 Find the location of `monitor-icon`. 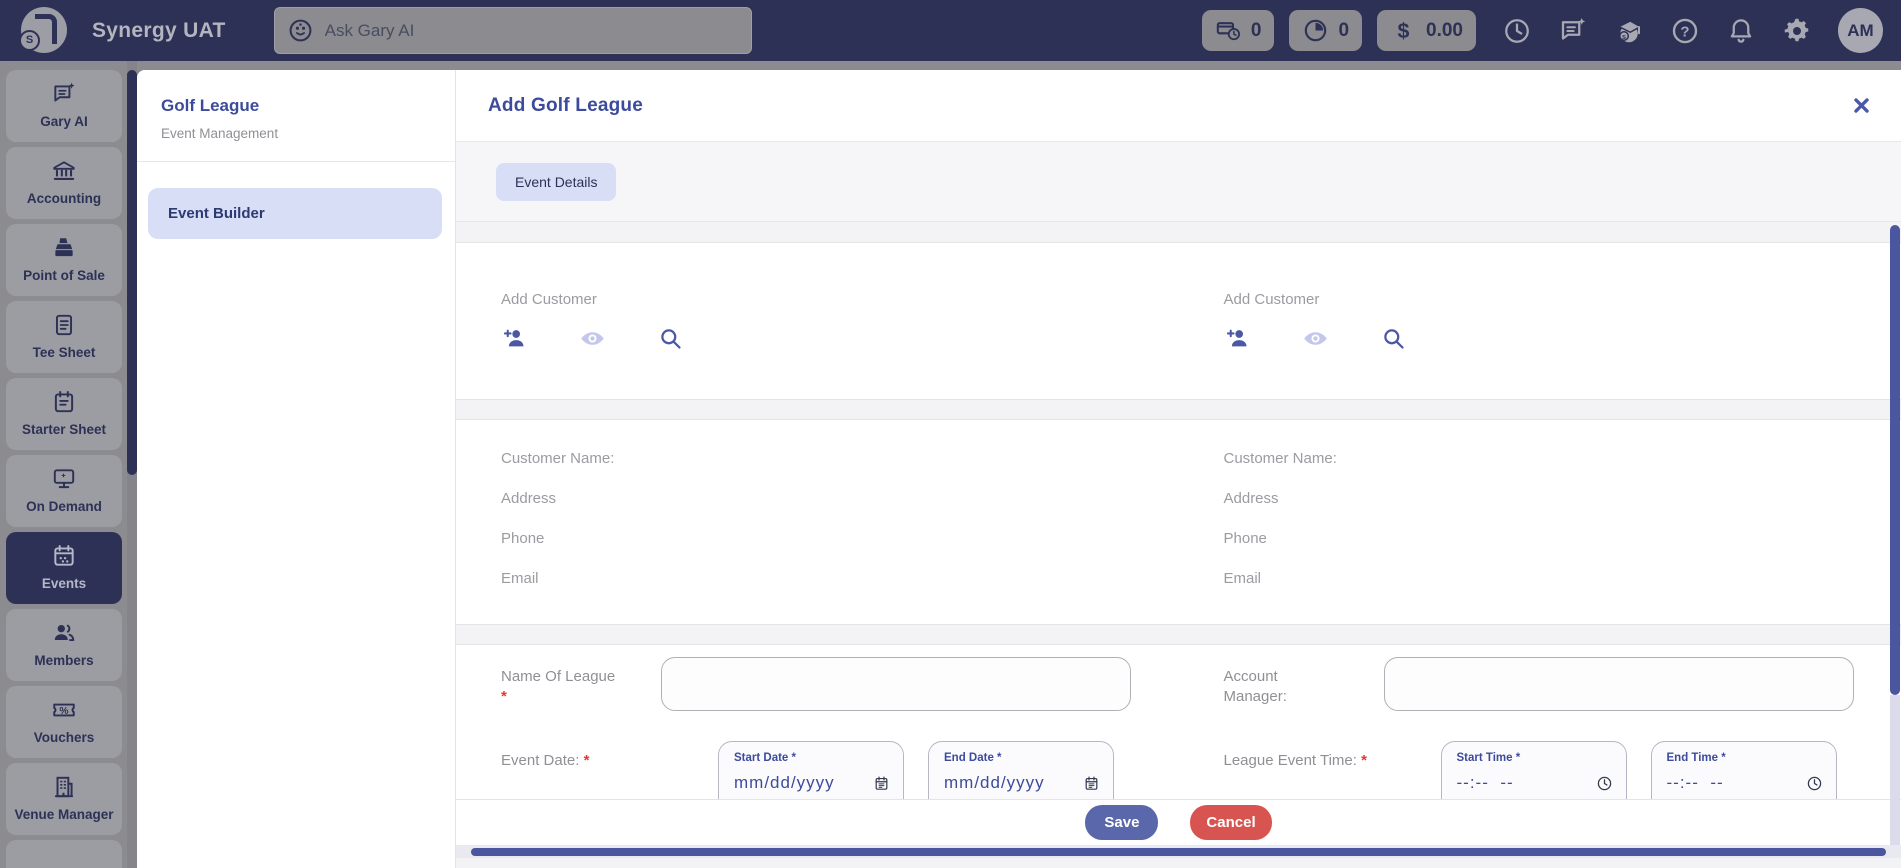

monitor-icon is located at coordinates (64, 479).